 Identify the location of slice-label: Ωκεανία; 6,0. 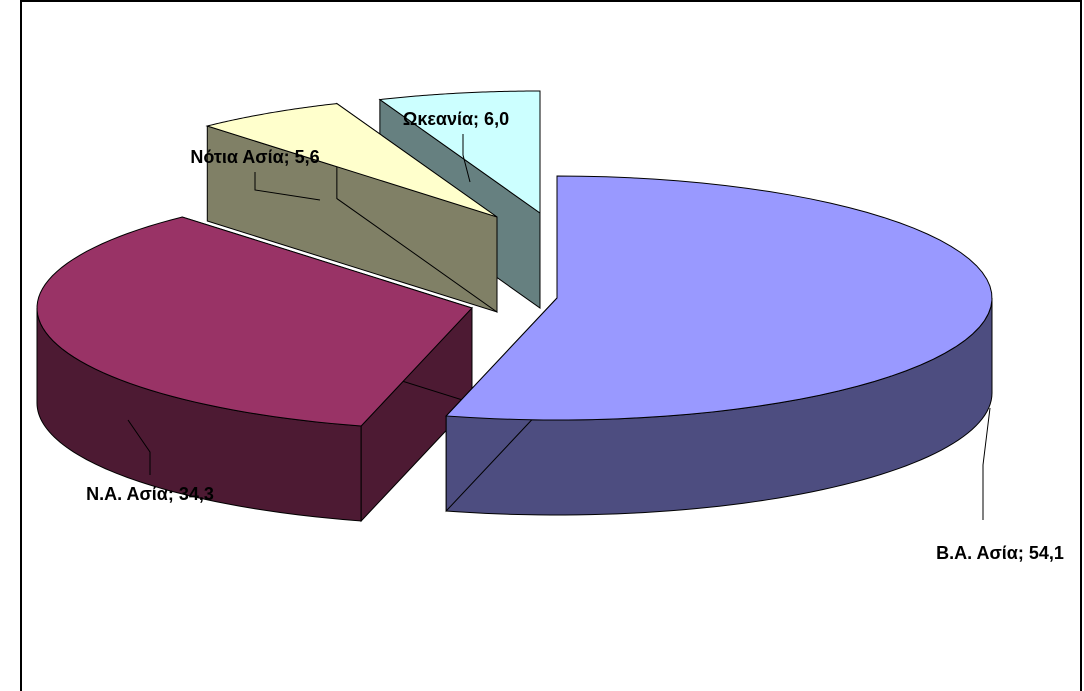
(456, 119).